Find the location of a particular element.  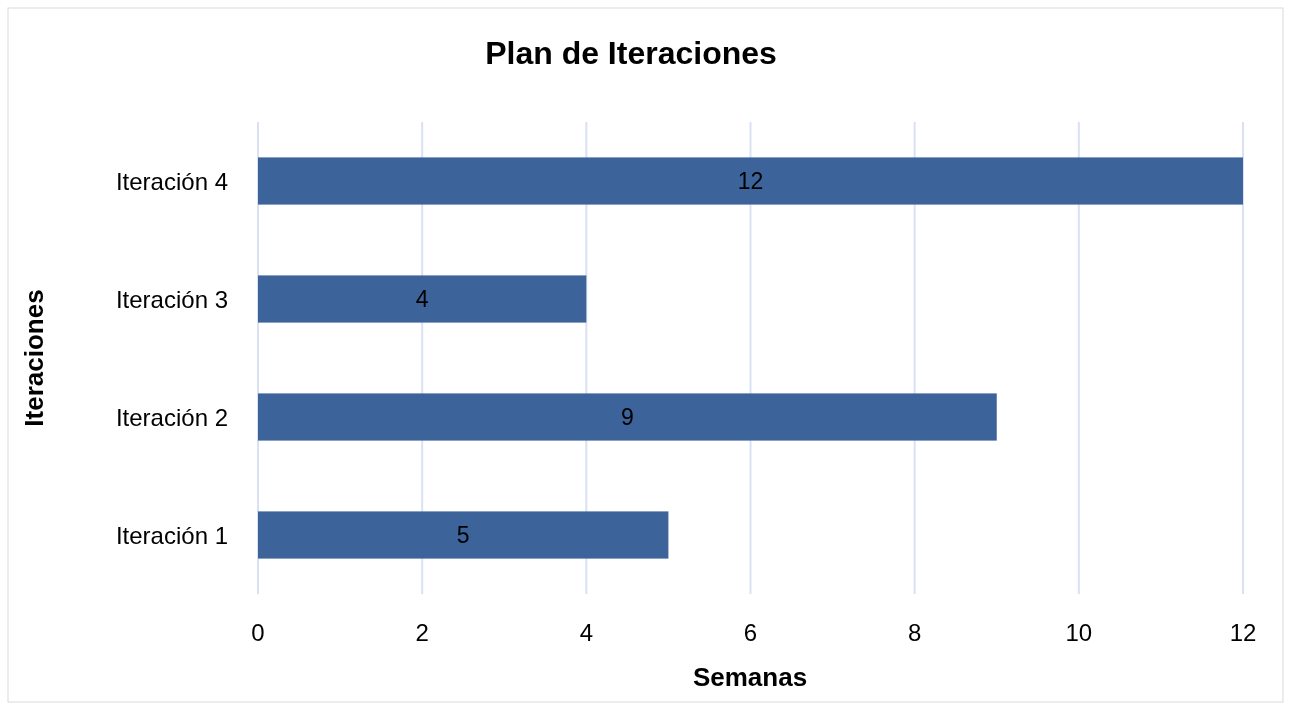

x-tick-label: 0 is located at coordinates (258, 632).